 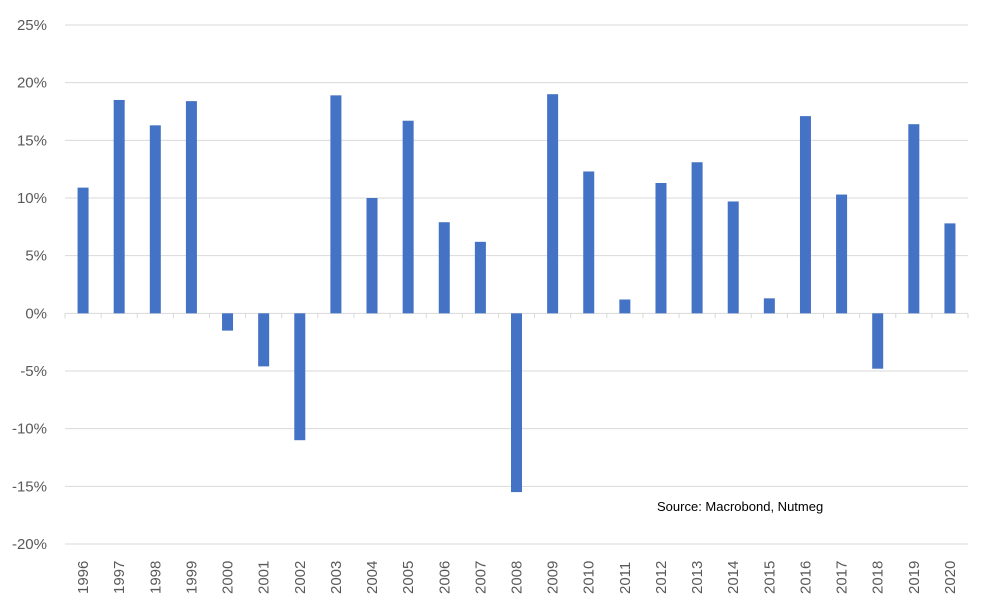 I want to click on y-tick-label: 15%, so click(x=32, y=140).